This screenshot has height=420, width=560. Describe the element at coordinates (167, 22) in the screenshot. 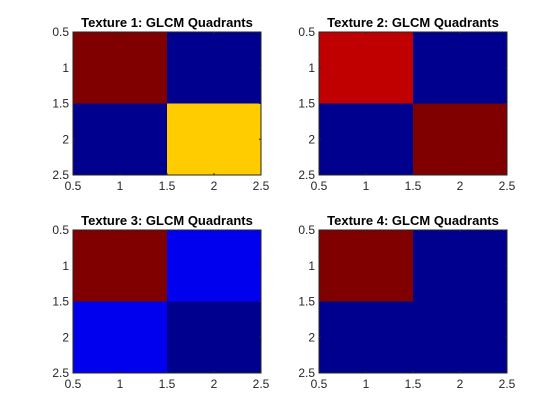

I see `subplot-title: Texture 1: GLCM Quadrants` at that location.